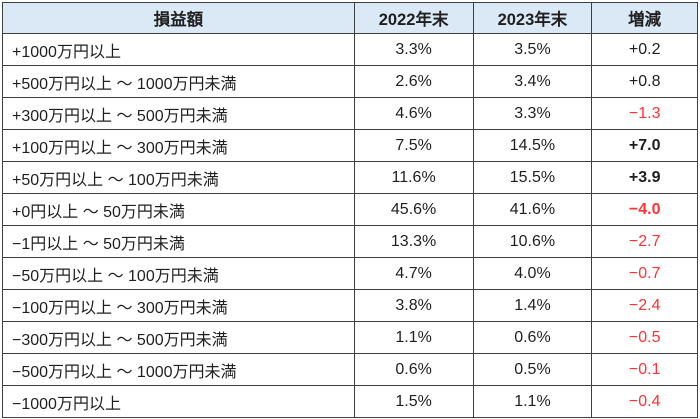 The width and height of the screenshot is (700, 419). What do you see at coordinates (413, 209) in the screenshot?
I see `value-2022-cell: 45.6%` at bounding box center [413, 209].